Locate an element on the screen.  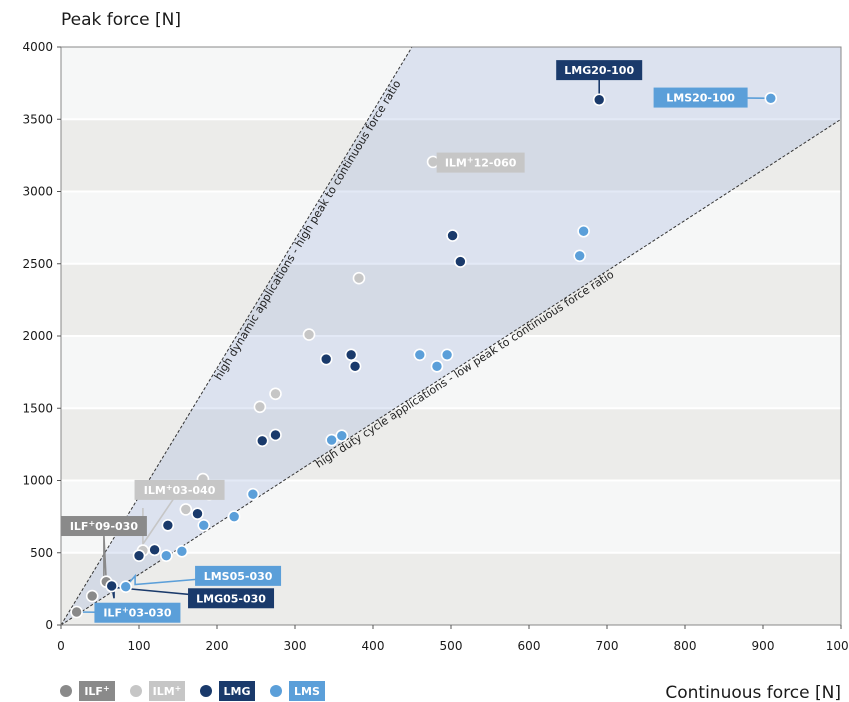
x-tick-label: 800 is located at coordinates (685, 646).